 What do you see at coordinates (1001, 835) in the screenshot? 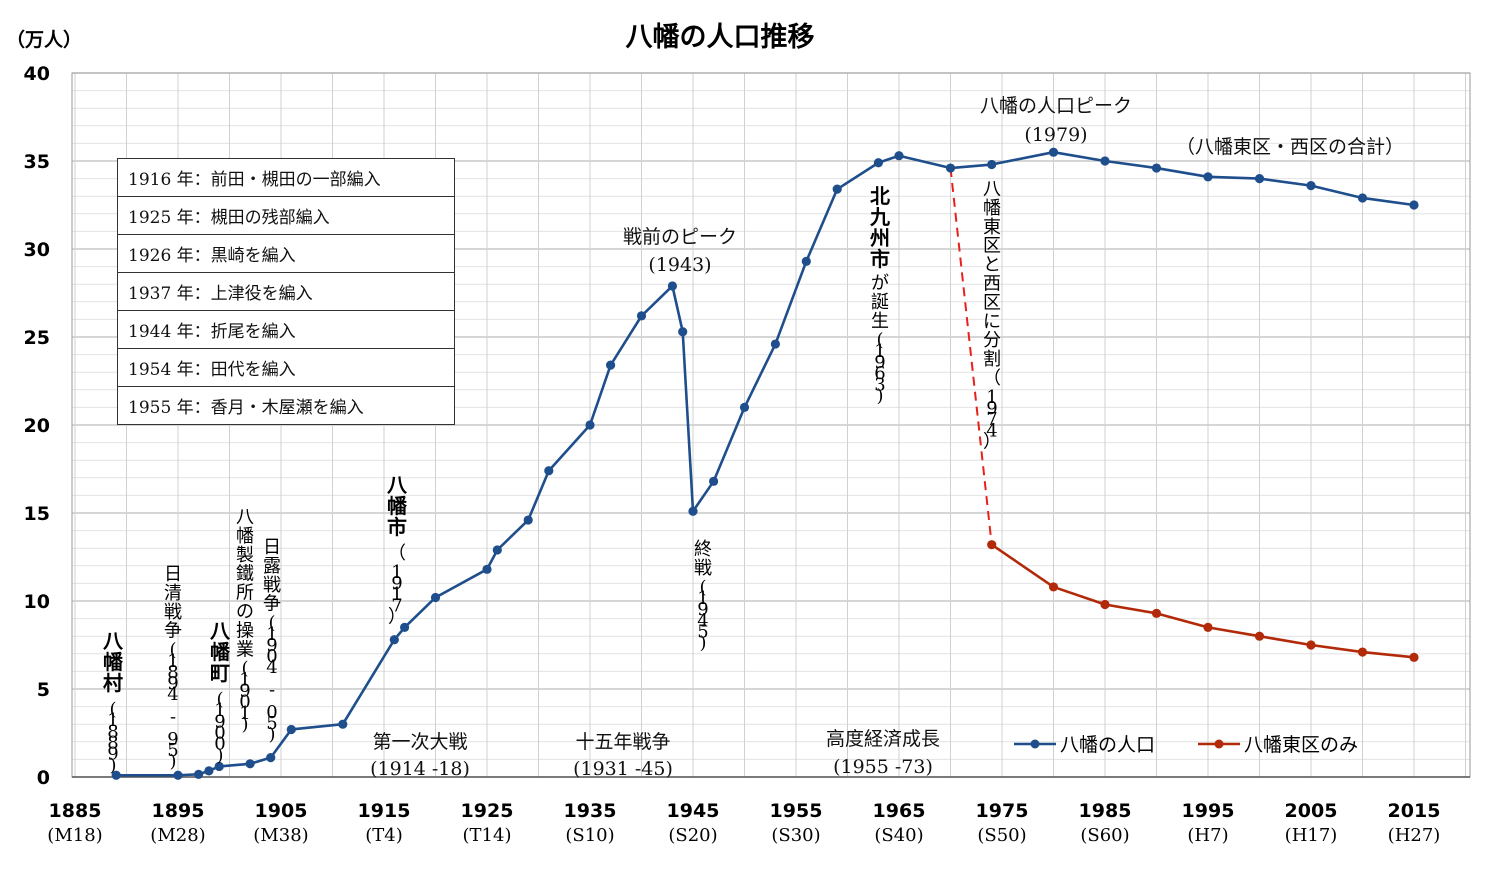
I see `x-tick-era-label: (S50)` at bounding box center [1001, 835].